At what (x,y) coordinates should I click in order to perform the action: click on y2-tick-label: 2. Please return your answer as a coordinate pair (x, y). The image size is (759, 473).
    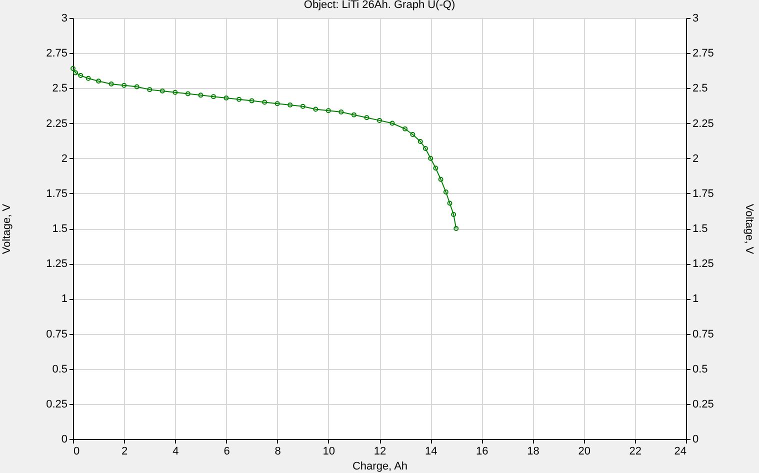
    Looking at the image, I should click on (695, 158).